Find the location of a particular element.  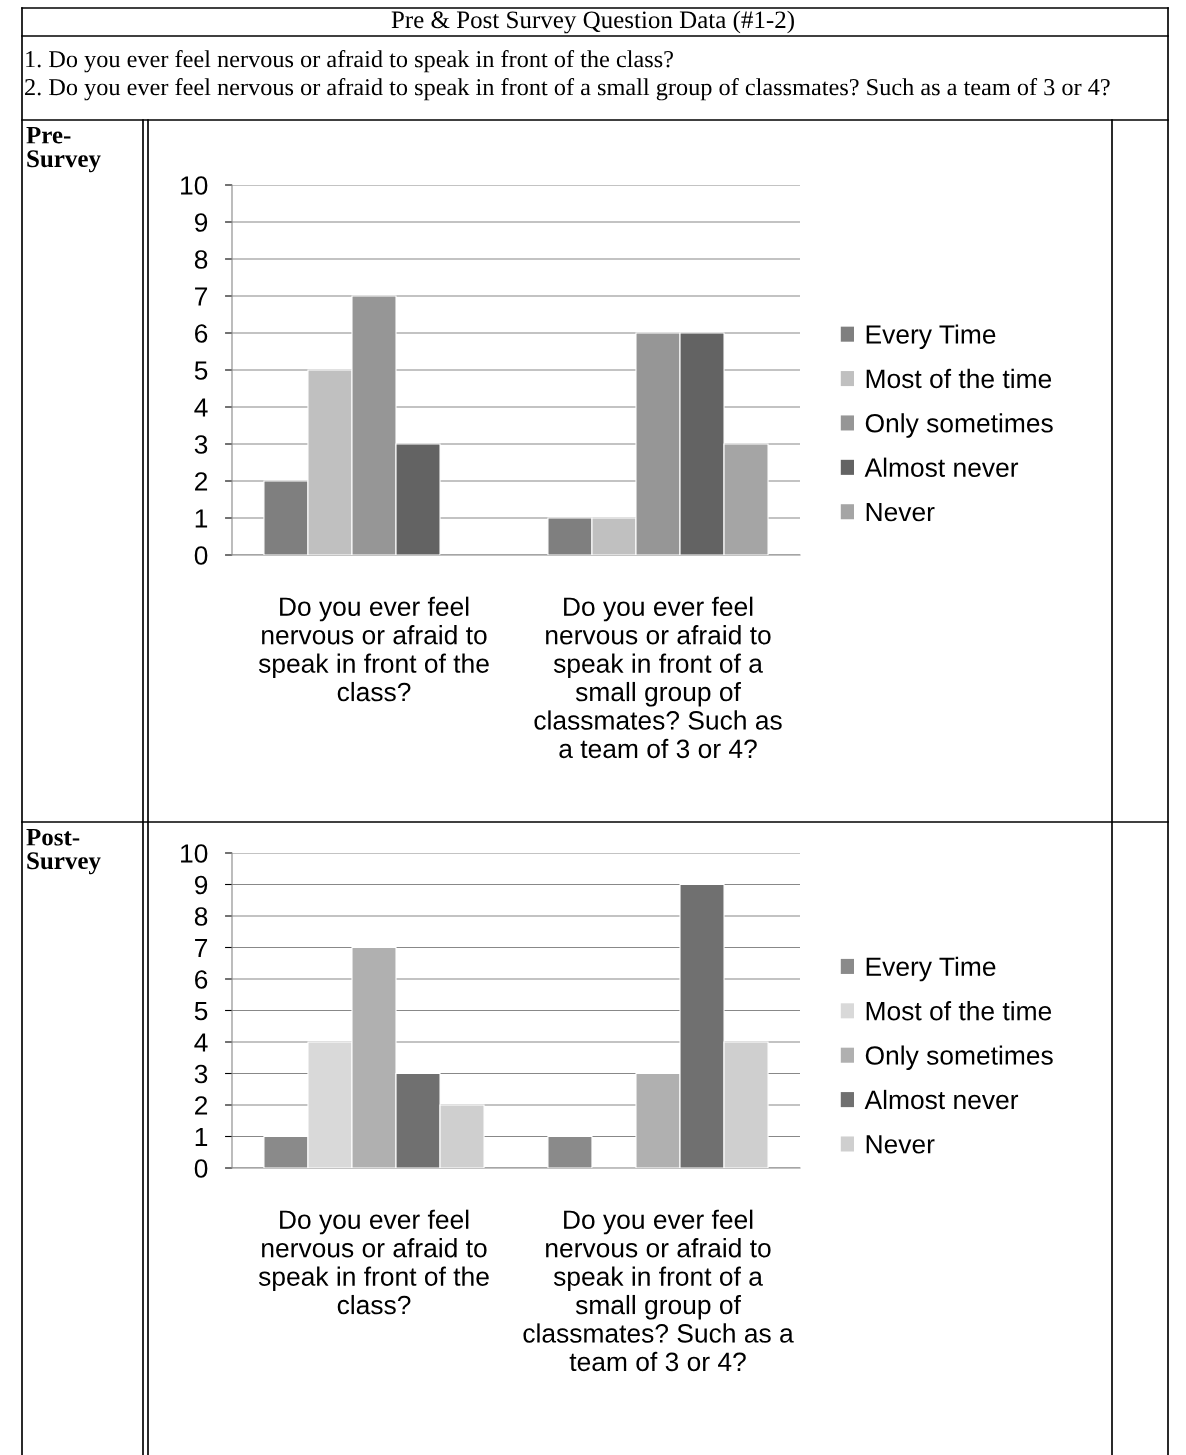

text: 1. Do you ever feel nervous or afraid to speak in front of the class? is located at coordinates (349, 61).